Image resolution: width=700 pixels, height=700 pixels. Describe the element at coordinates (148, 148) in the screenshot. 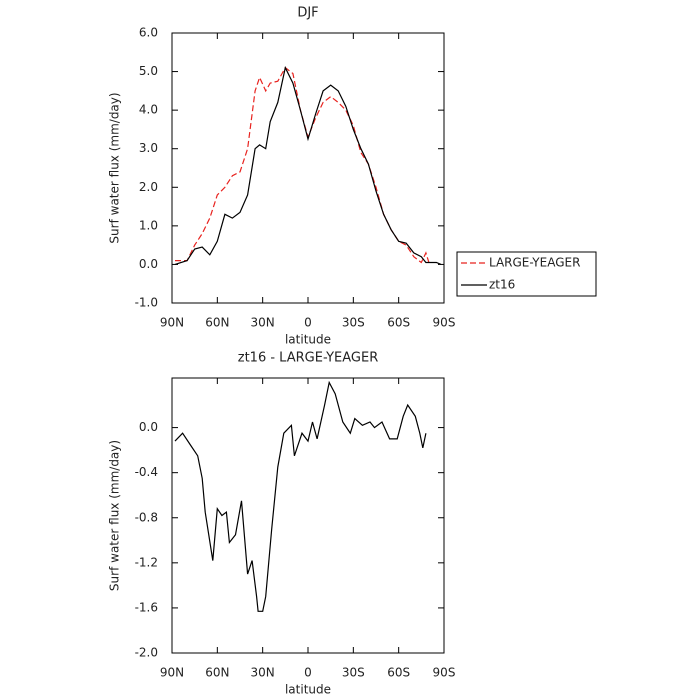

I see `y-tick-label: 3.0` at that location.